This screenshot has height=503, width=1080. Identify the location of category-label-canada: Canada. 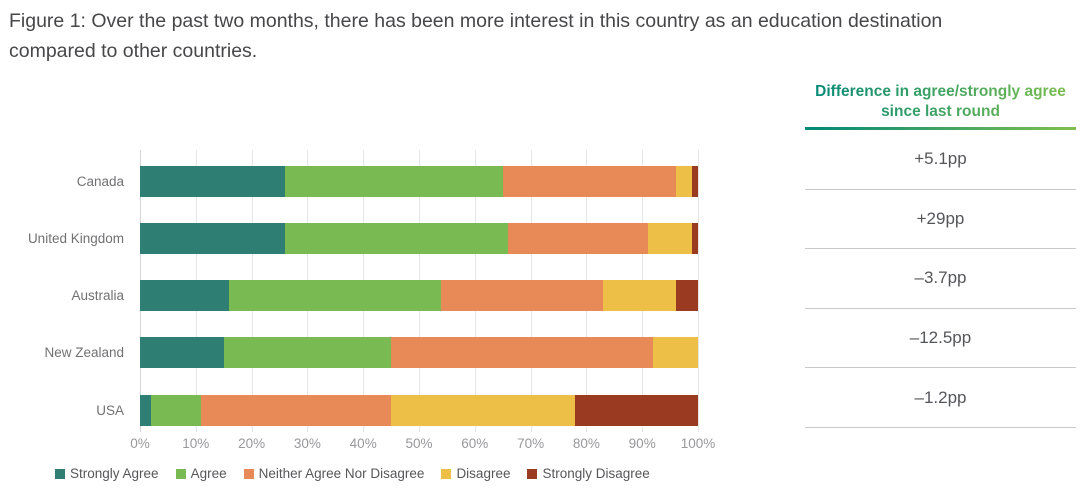
(100, 181).